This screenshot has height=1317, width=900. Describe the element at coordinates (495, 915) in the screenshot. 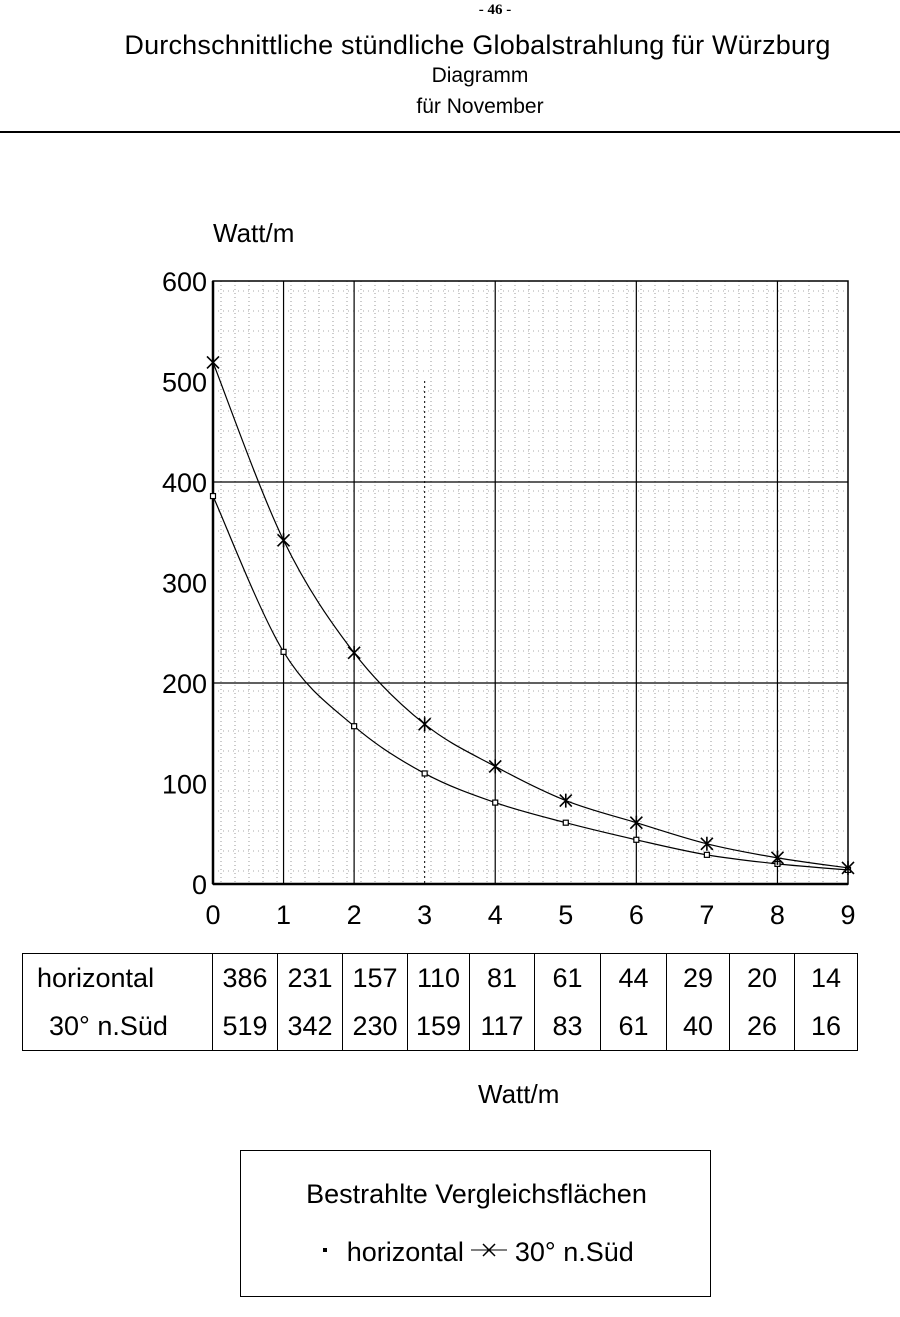

I see `x-tick-label: 4` at that location.